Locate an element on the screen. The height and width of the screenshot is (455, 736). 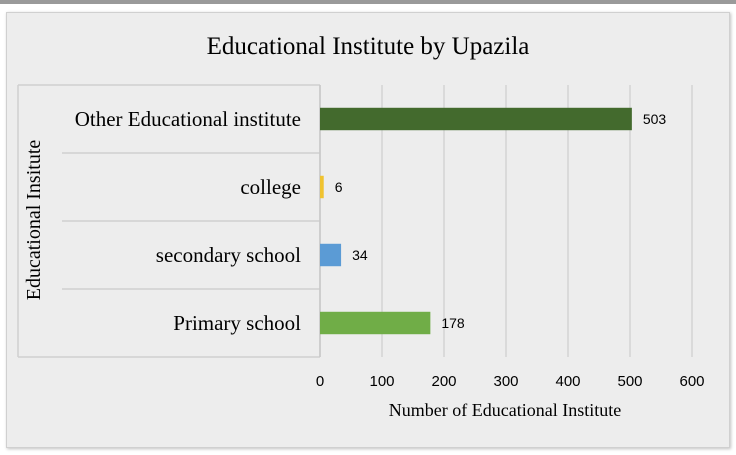
category-label: Primary school is located at coordinates (237, 323).